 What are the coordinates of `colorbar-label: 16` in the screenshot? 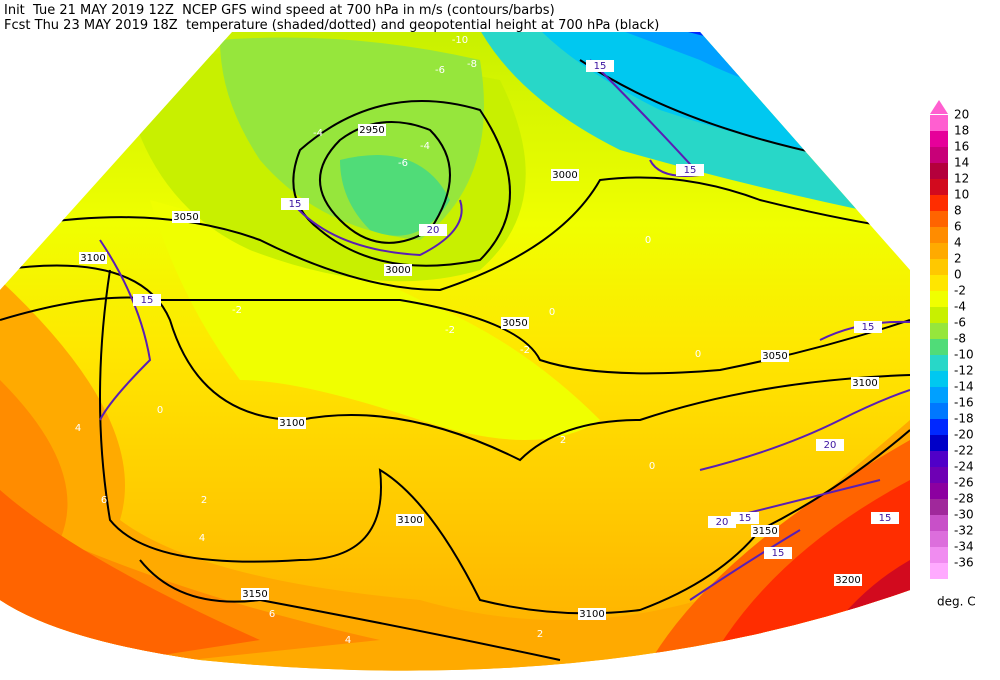 It's located at (961, 147).